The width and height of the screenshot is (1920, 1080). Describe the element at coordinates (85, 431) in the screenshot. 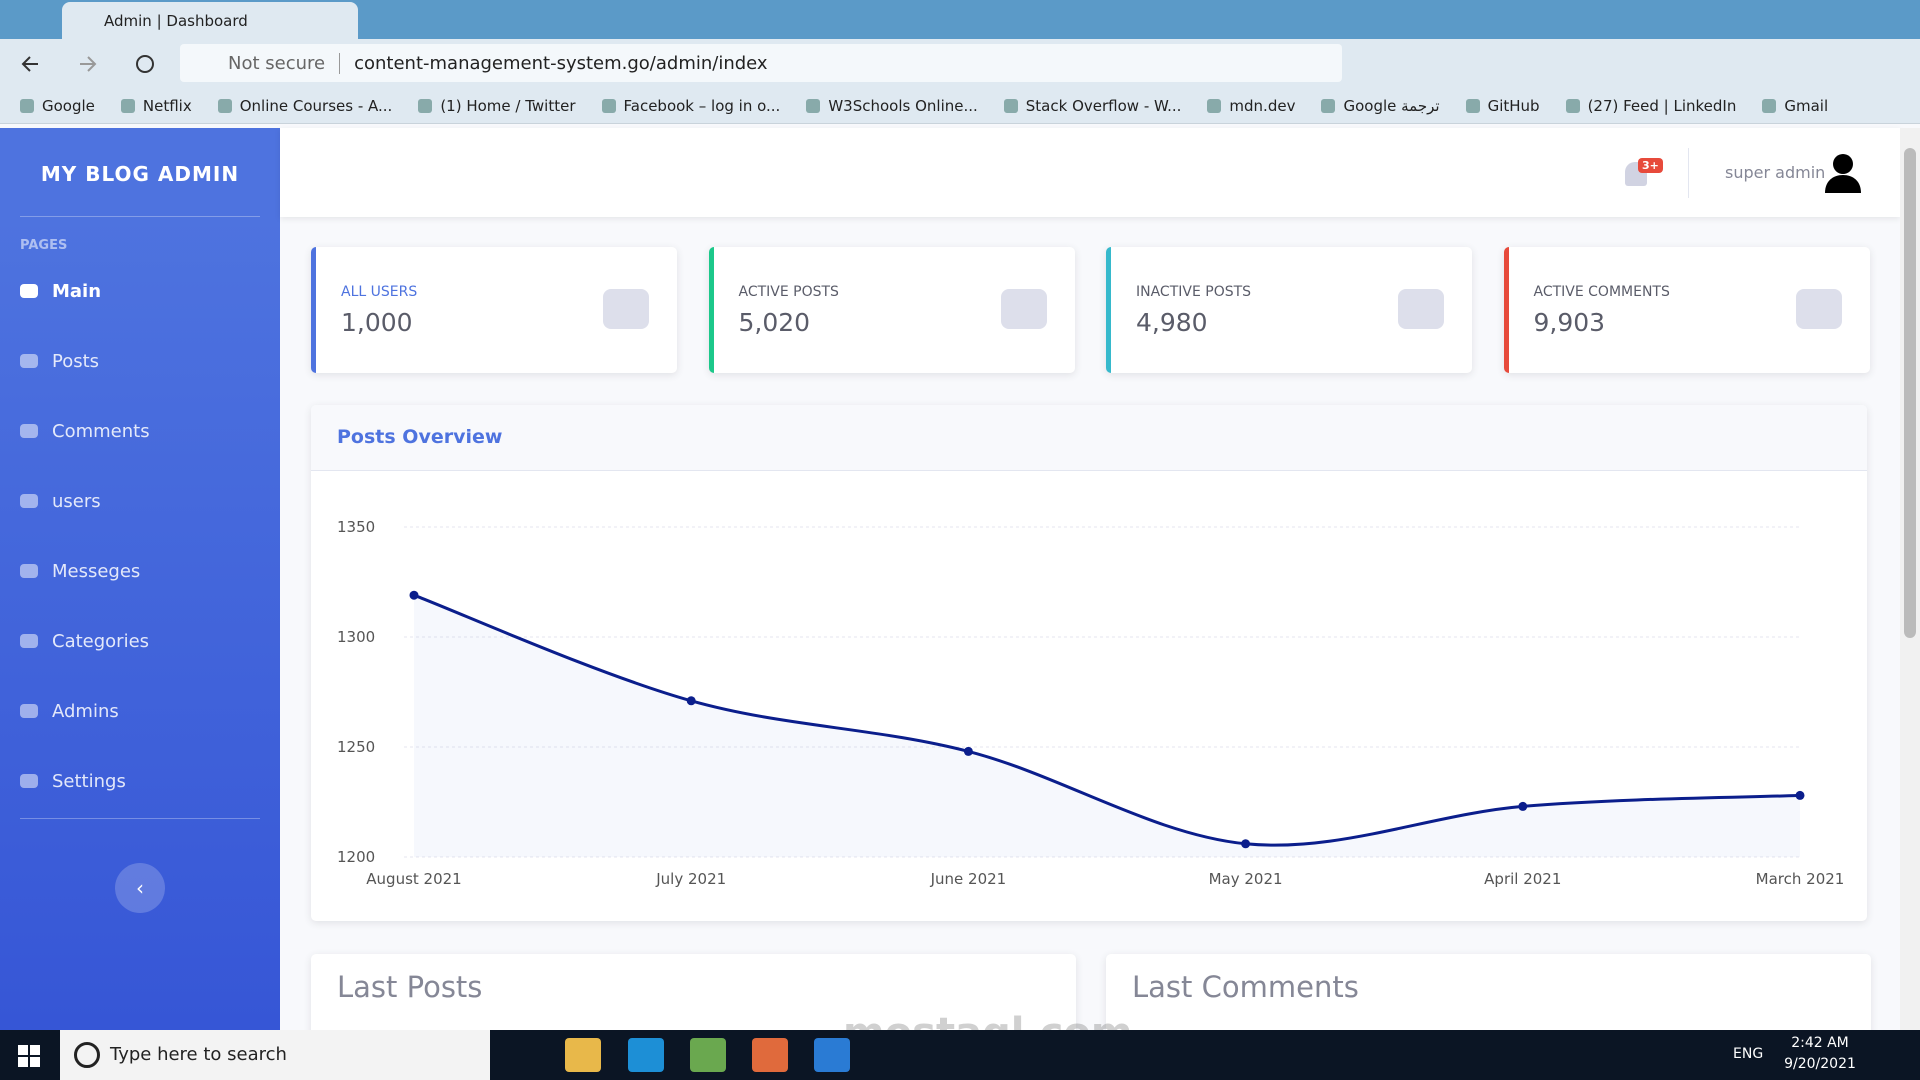

I see `nav-item: Comments` at that location.